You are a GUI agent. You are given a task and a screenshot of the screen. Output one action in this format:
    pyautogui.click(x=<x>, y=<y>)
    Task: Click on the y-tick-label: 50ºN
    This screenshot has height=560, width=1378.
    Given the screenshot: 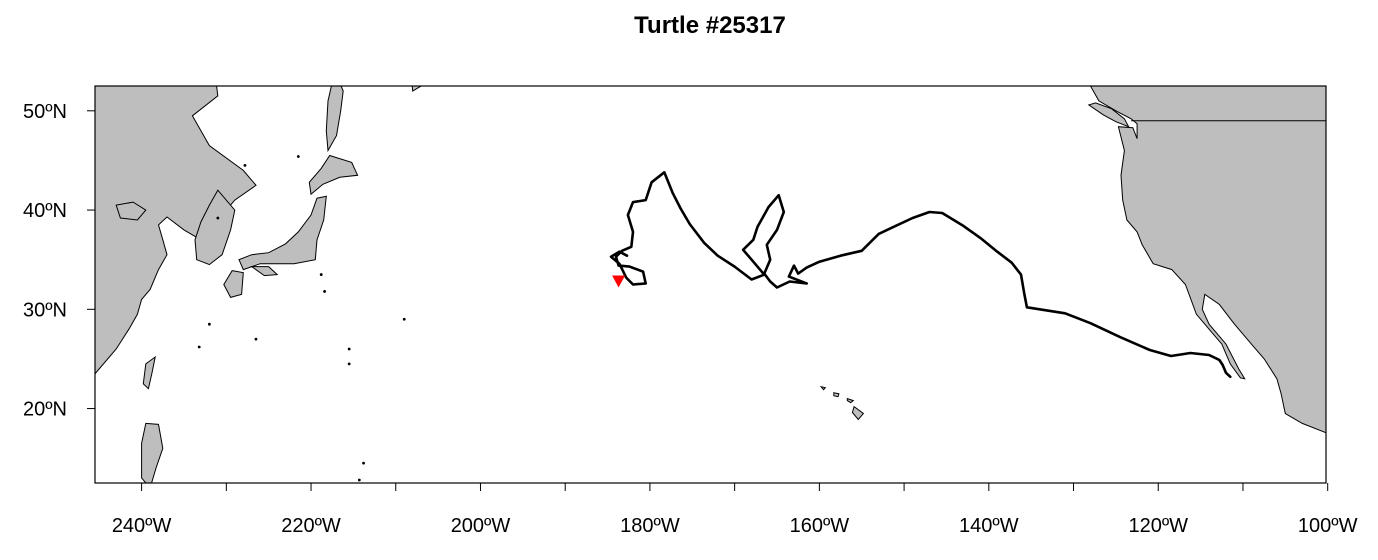 What is the action you would take?
    pyautogui.click(x=45, y=112)
    